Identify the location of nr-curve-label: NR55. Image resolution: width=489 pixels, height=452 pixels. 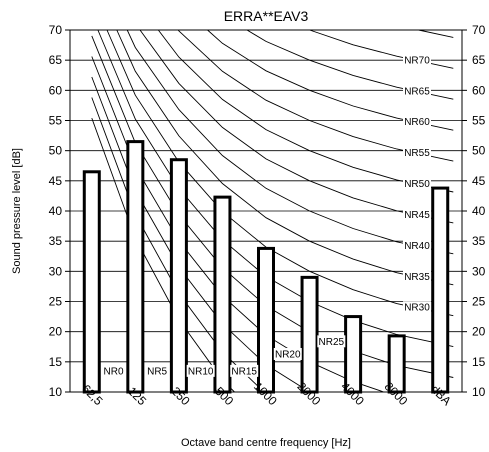
(417, 153).